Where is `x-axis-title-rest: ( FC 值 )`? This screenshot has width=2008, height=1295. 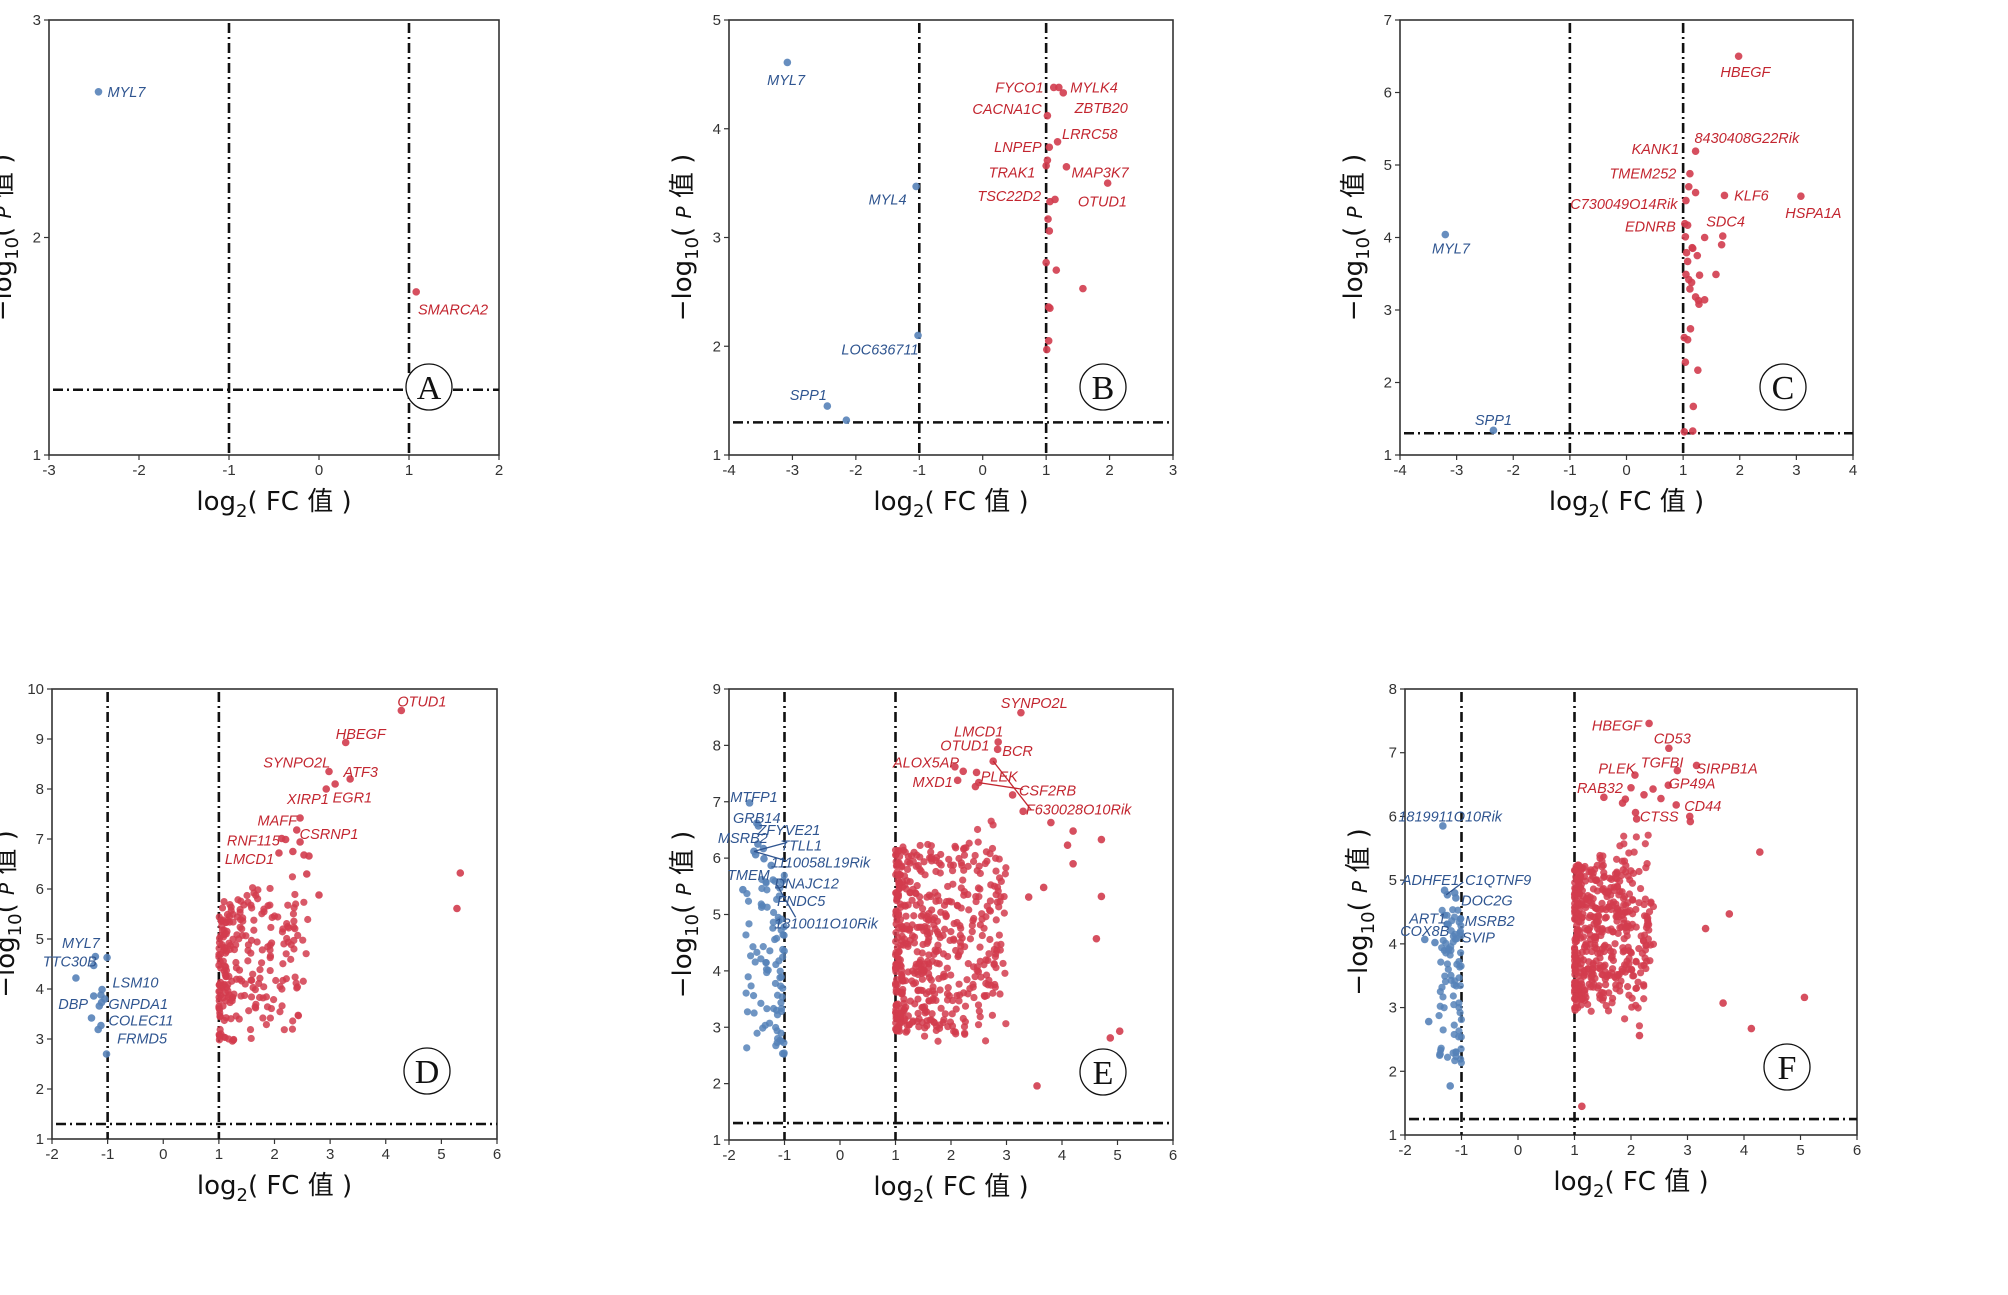 x-axis-title-rest: ( FC 值 ) is located at coordinates (976, 502).